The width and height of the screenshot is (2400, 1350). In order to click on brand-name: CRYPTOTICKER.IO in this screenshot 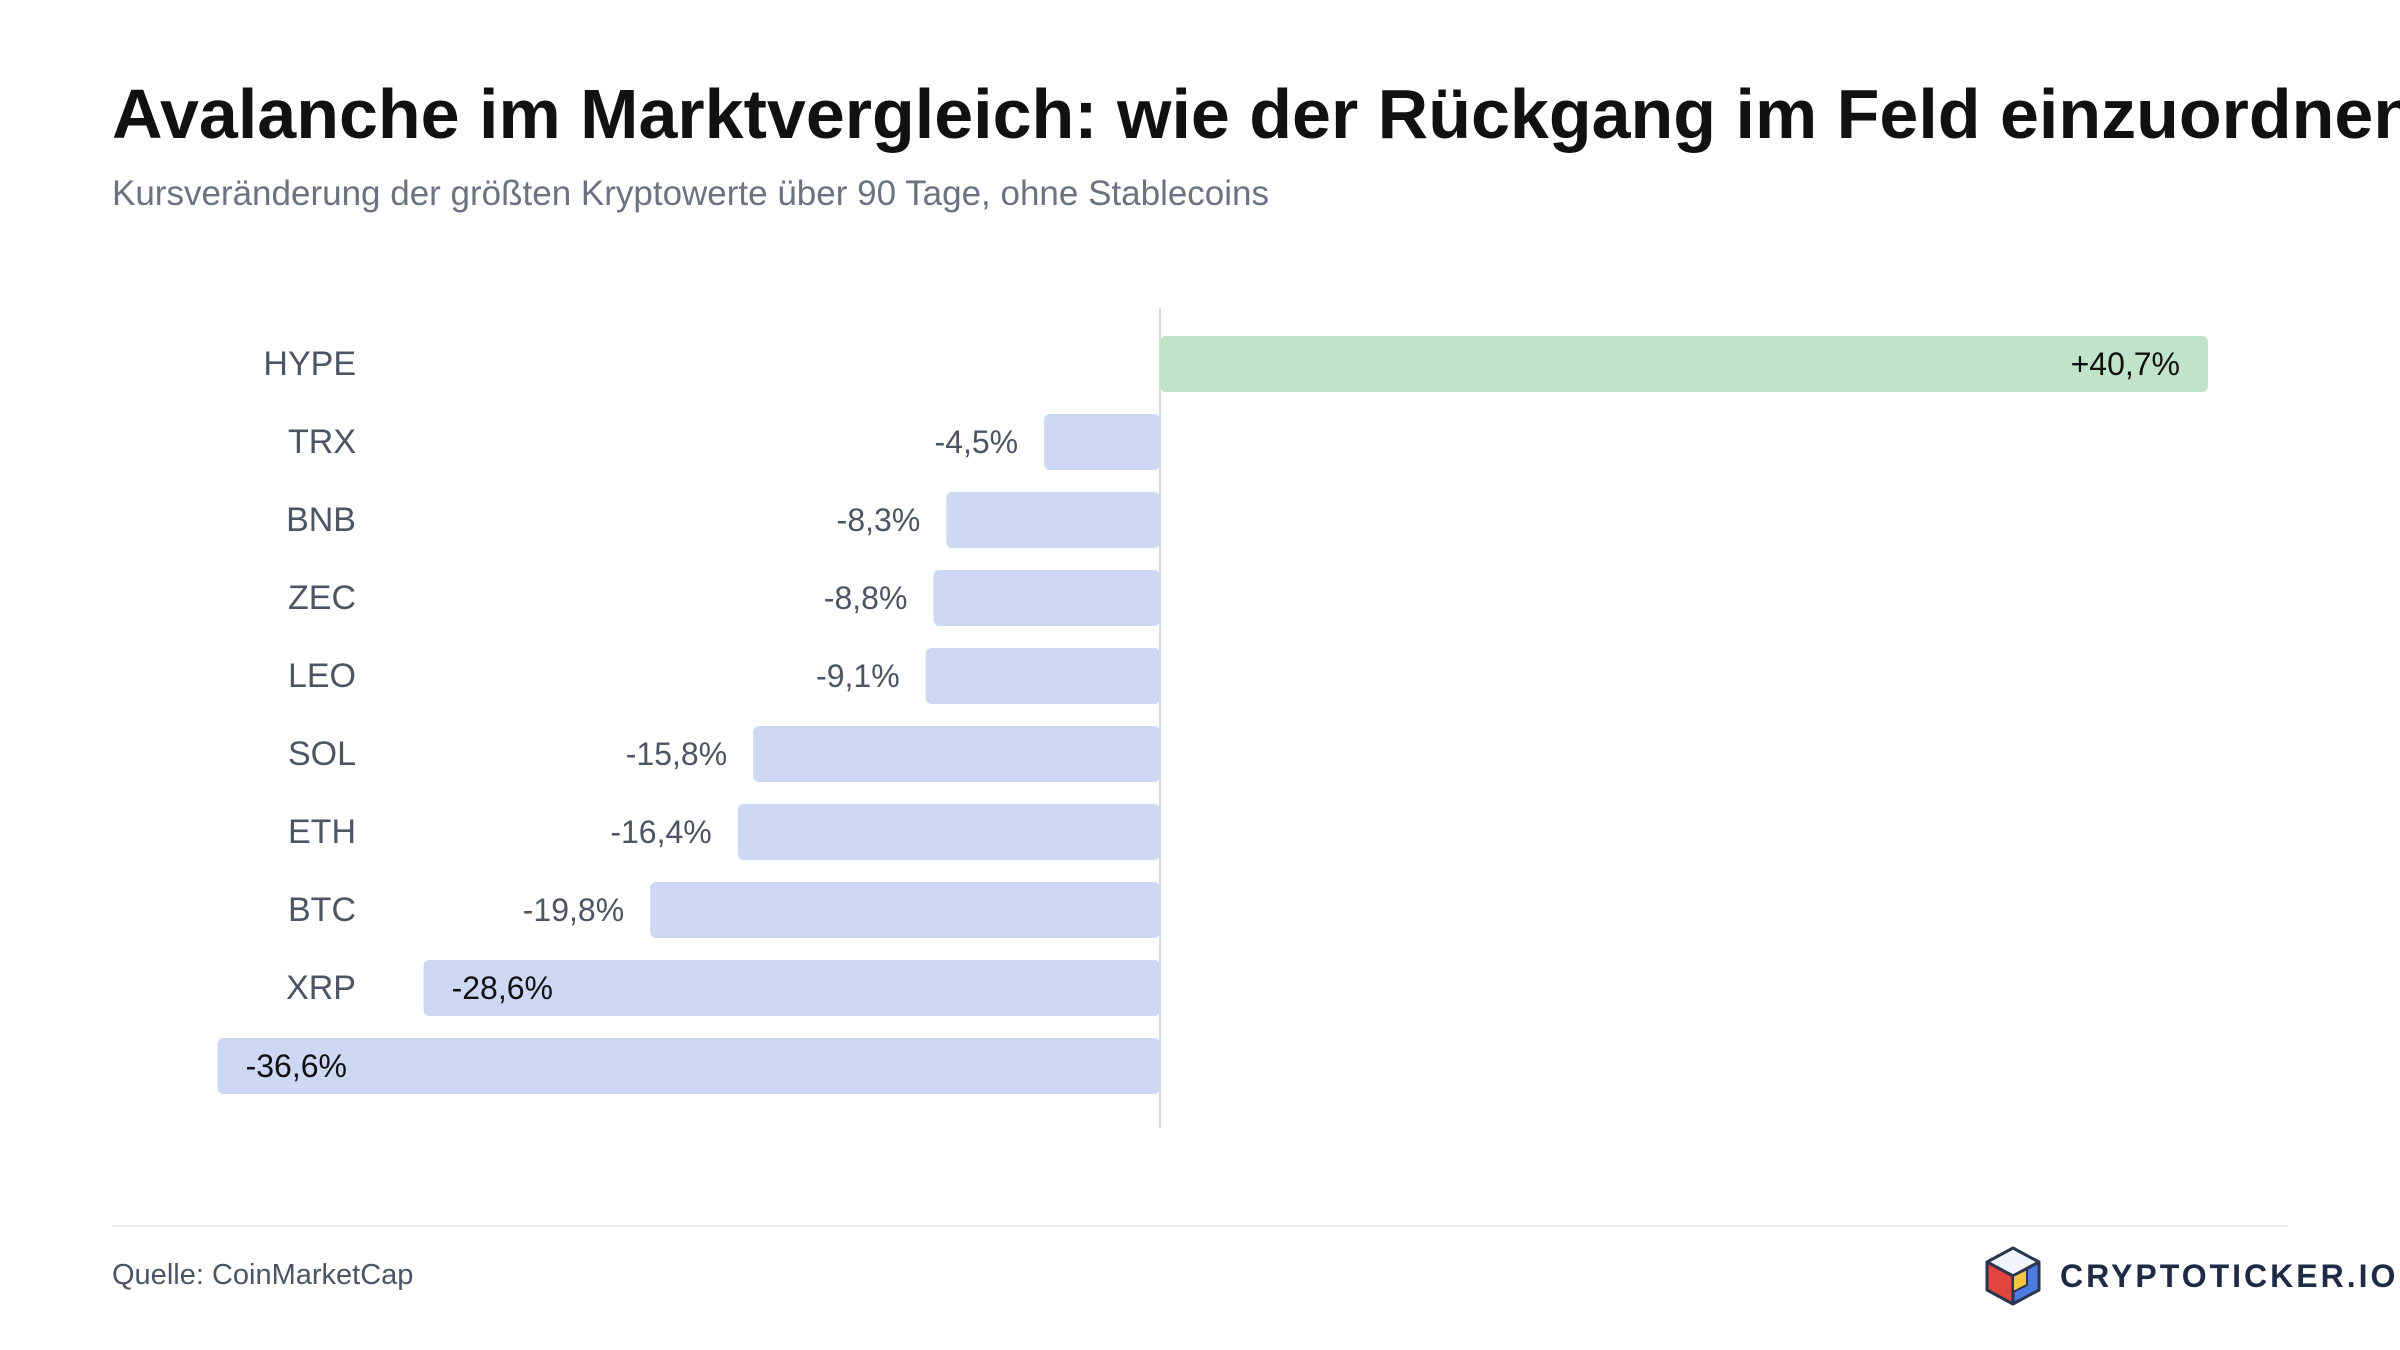, I will do `click(2229, 1275)`.